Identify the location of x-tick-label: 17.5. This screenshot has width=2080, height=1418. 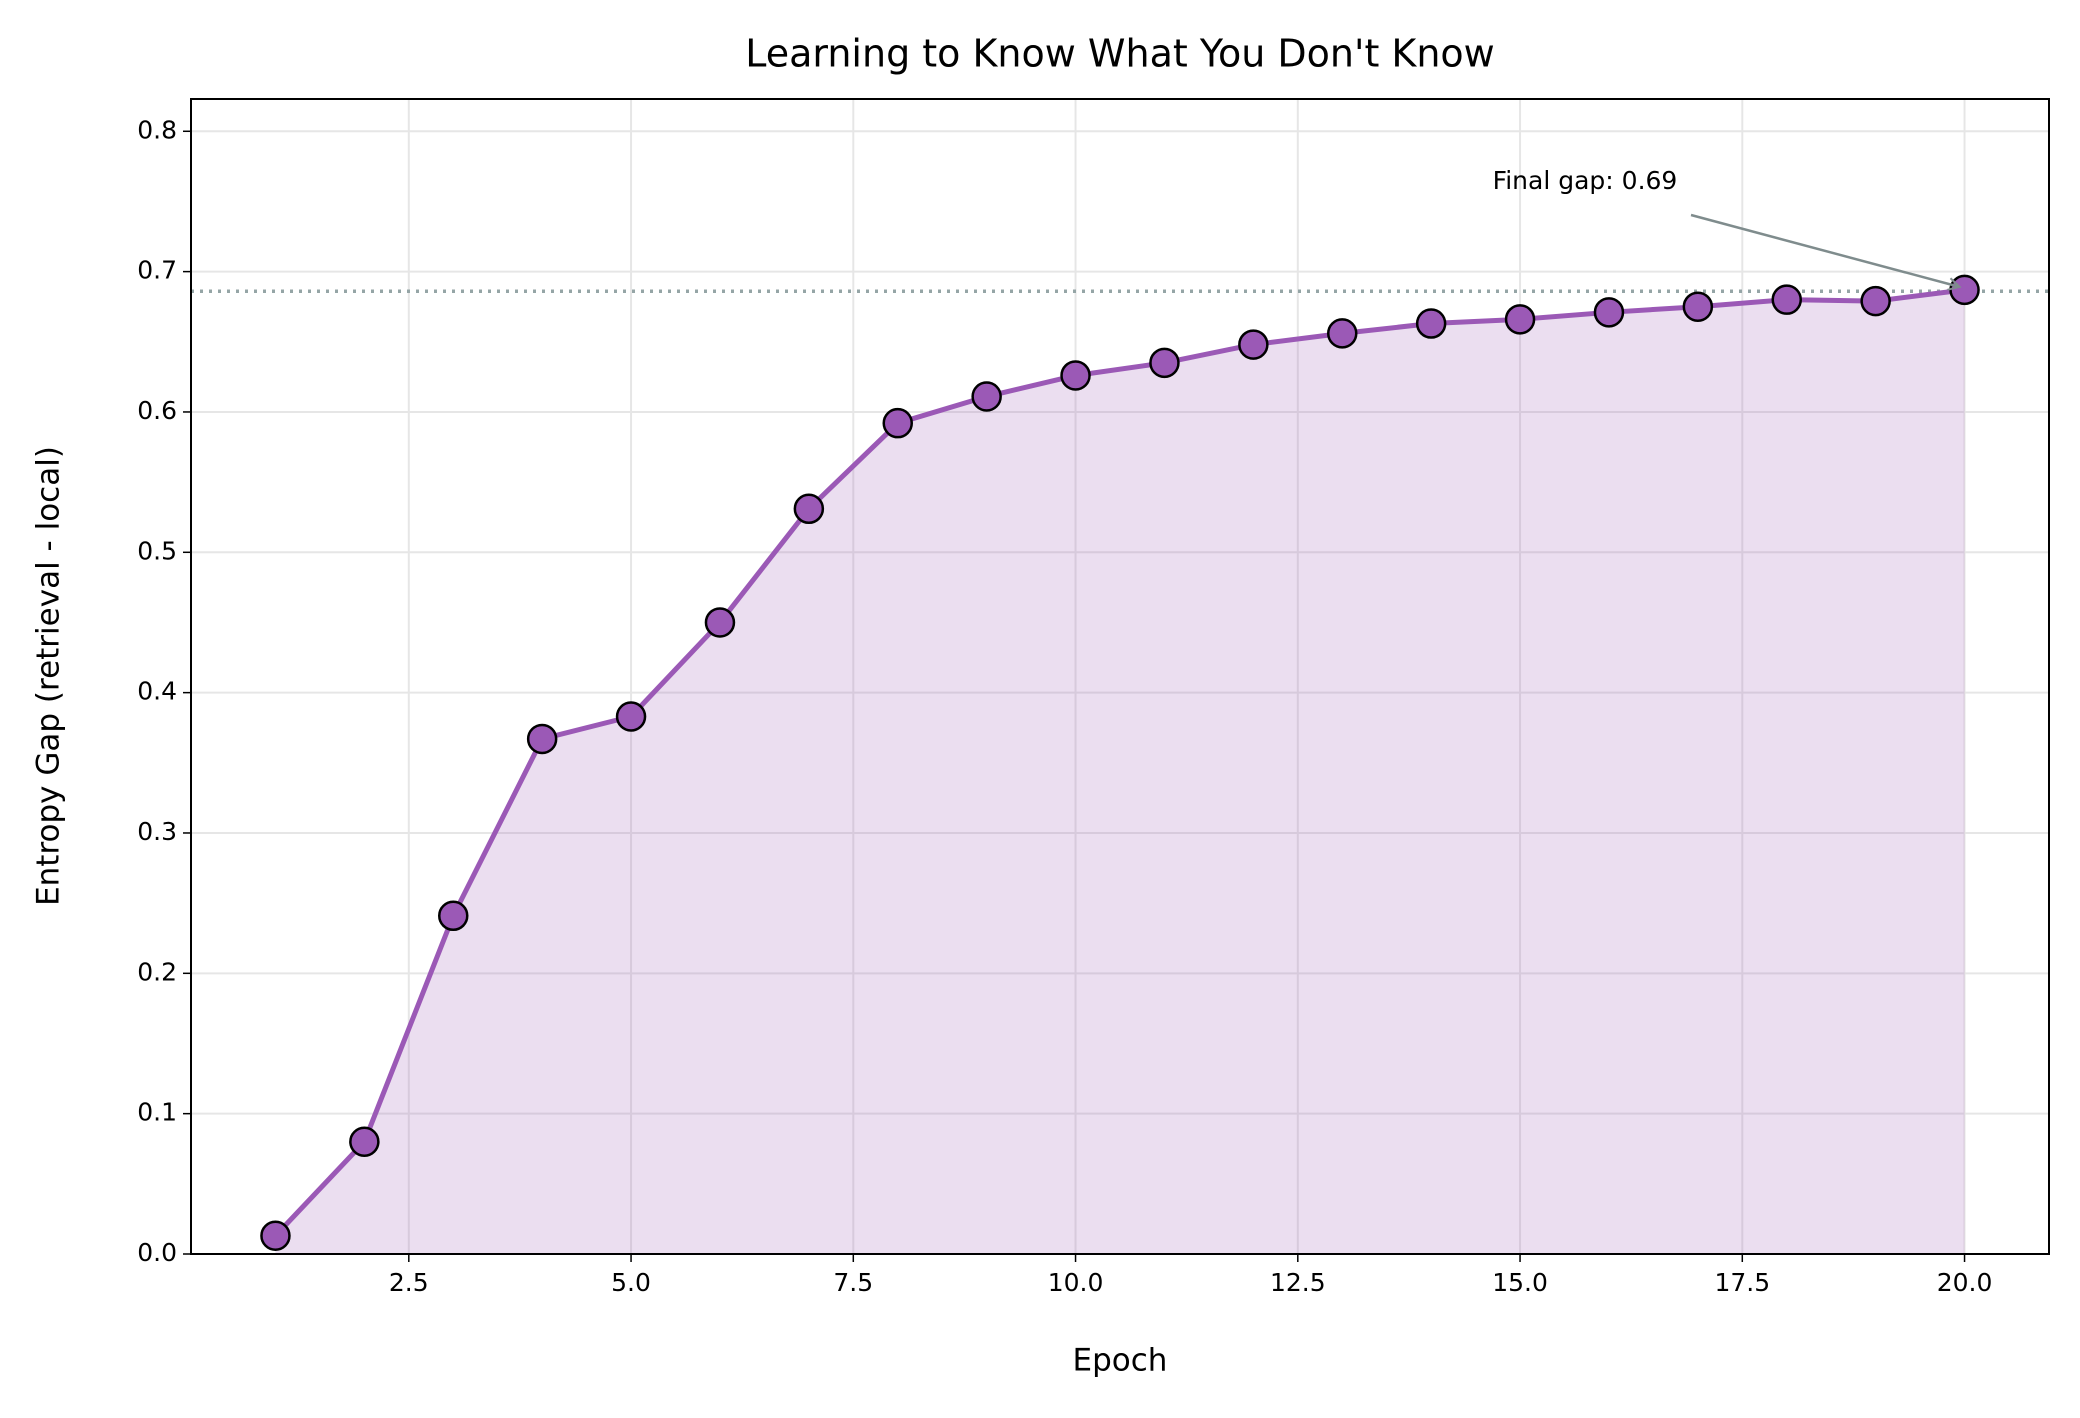
(1742, 1282).